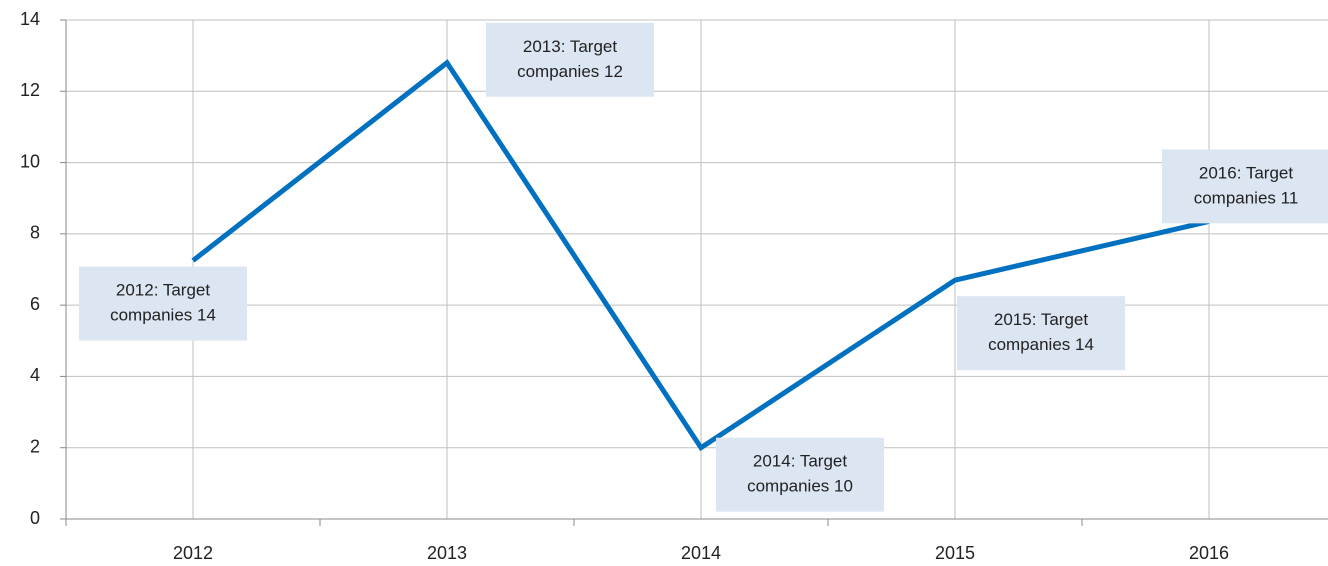  I want to click on x-tick-label: 2012, so click(193, 553).